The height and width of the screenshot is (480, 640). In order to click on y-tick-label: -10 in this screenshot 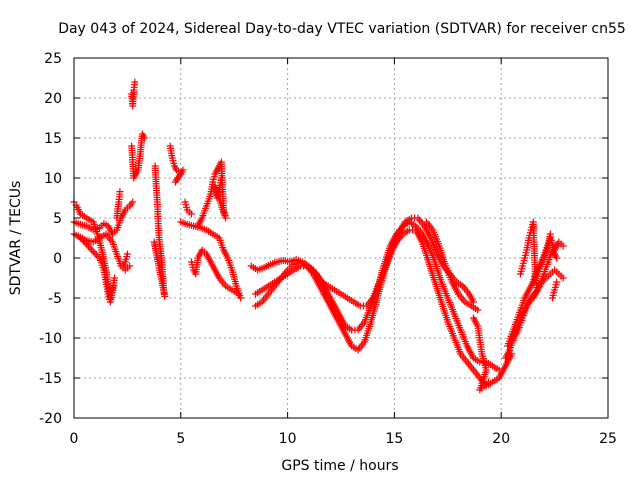, I will do `click(50, 339)`.